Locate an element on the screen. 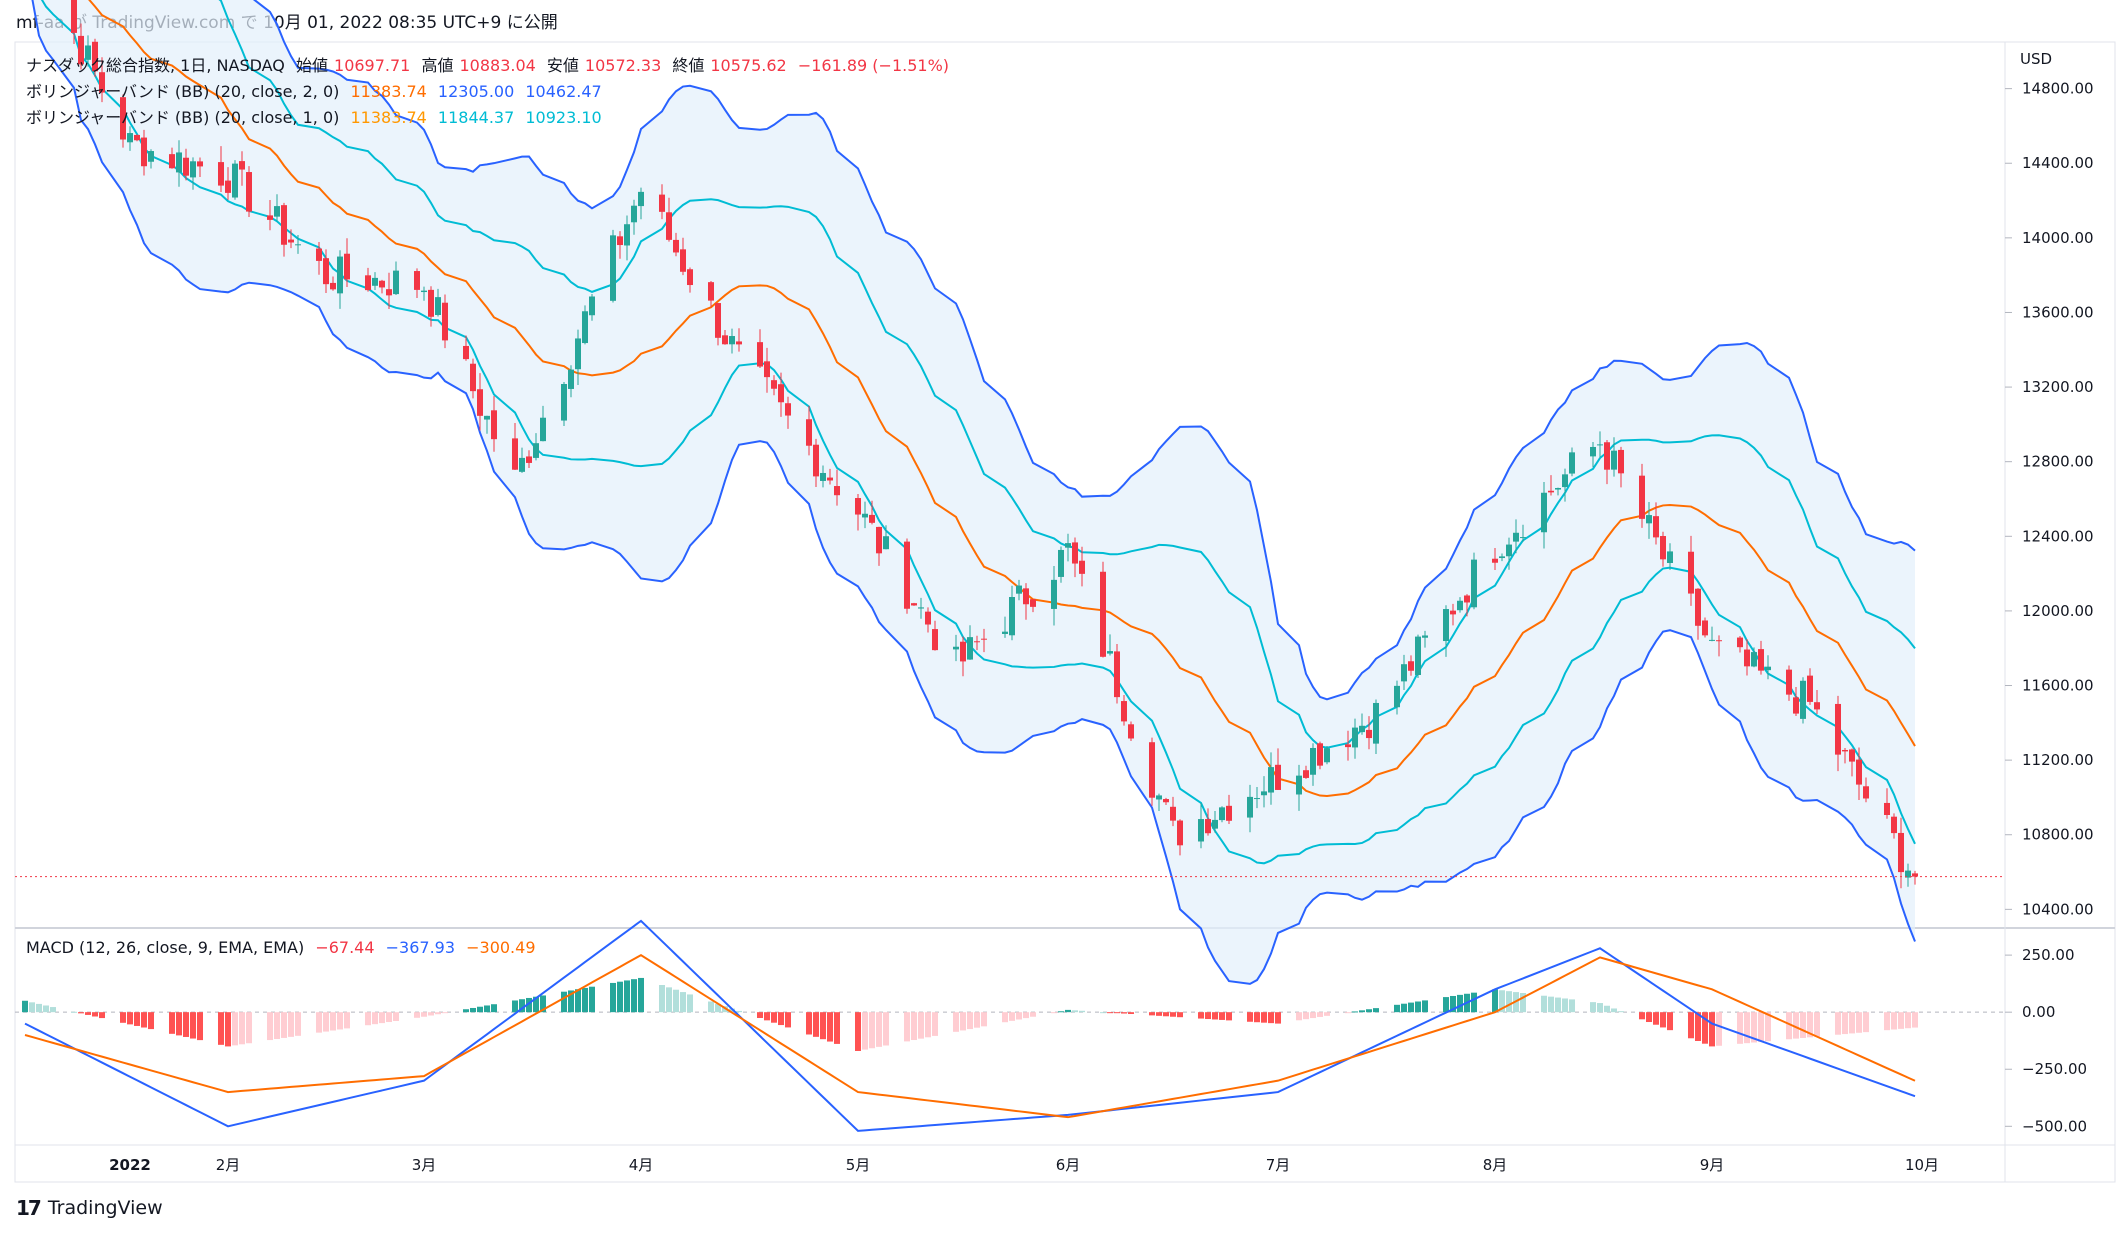 The width and height of the screenshot is (2127, 1234). footer-brand: 17 TradingView is located at coordinates (89, 1208).